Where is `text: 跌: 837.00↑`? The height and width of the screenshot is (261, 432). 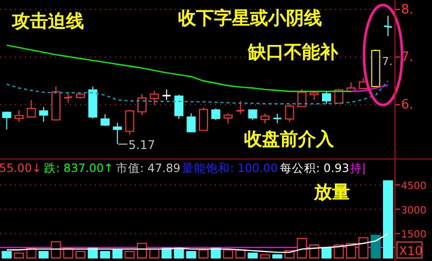 text: 跌: 837.00↑ is located at coordinates (79, 168).